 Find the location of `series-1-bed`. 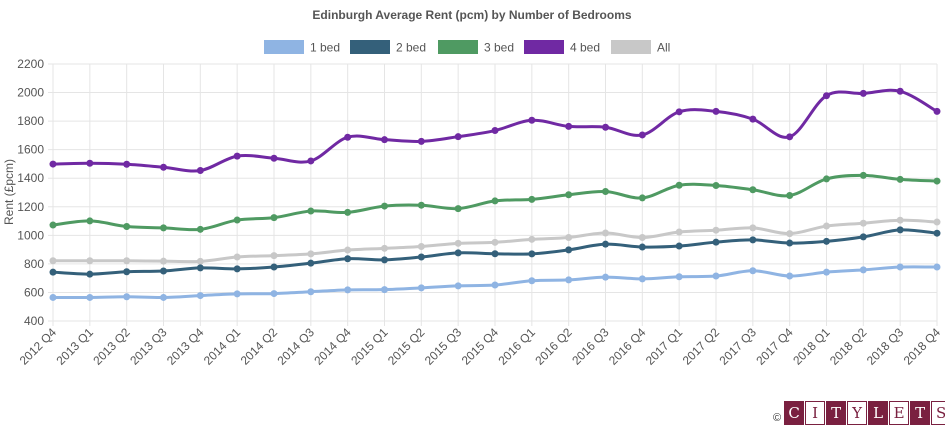

series-1-bed is located at coordinates (495, 282).